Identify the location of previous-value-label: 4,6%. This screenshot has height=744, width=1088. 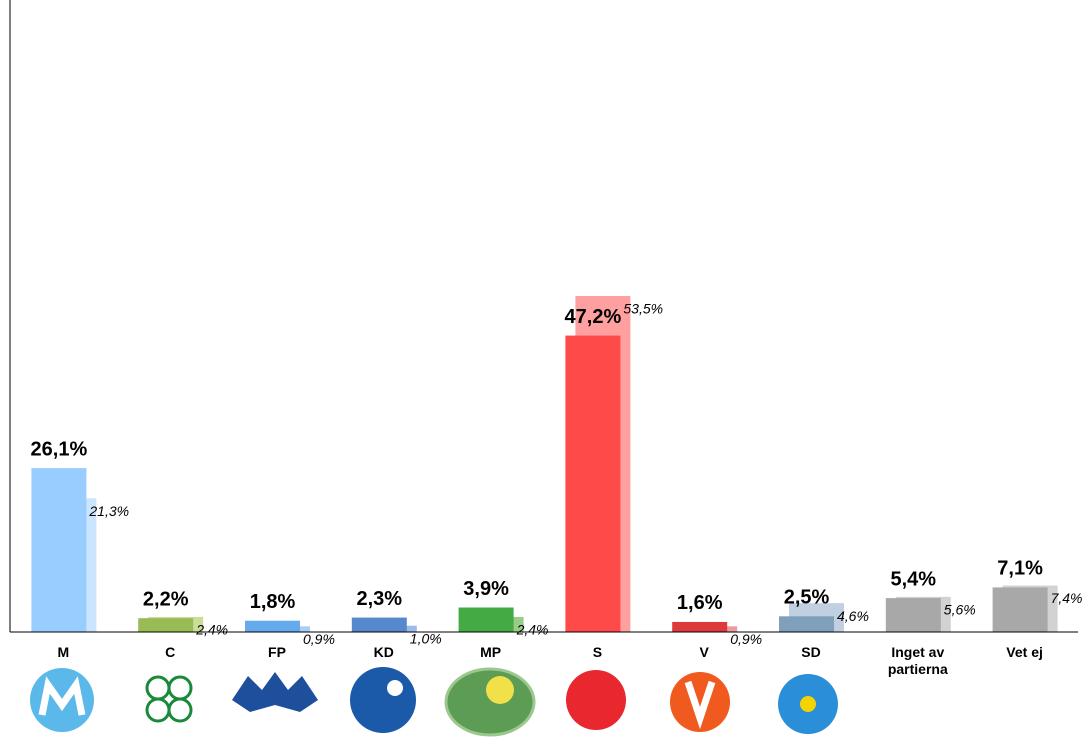
(853, 616).